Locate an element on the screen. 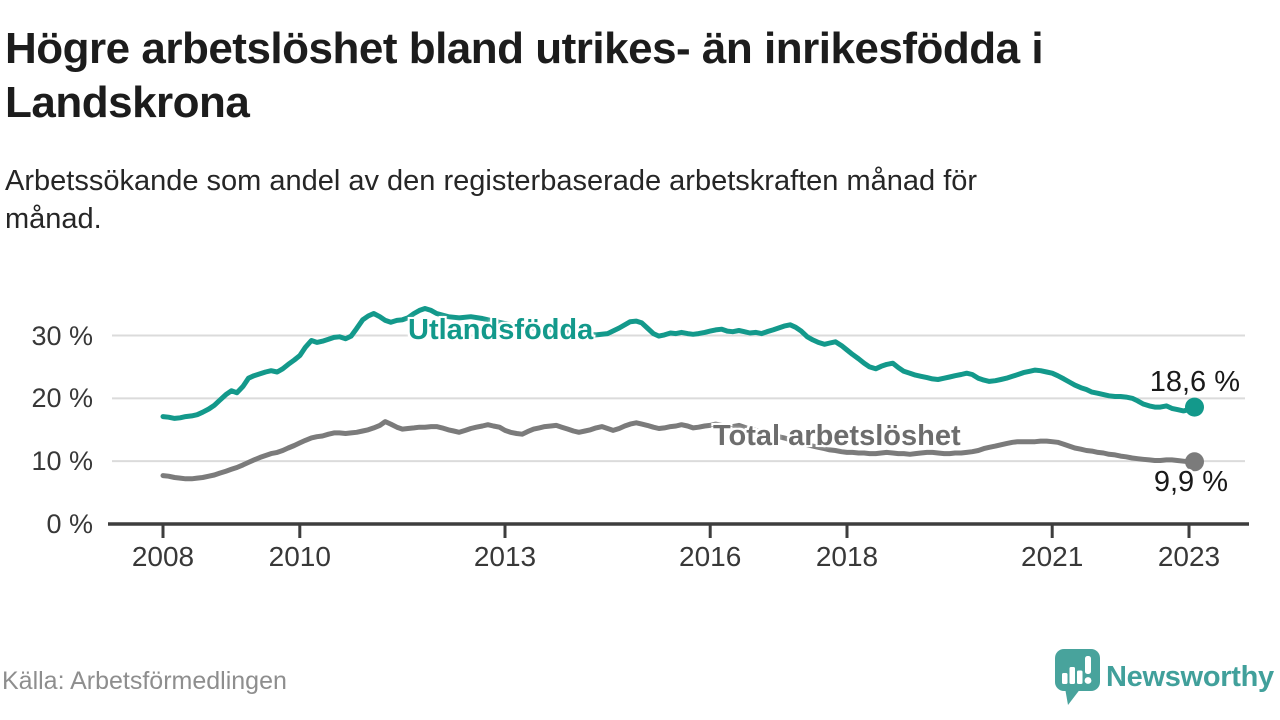 Image resolution: width=1280 pixels, height=720 pixels. source-note: Källa: Arbetsförmedlingen is located at coordinates (144, 681).